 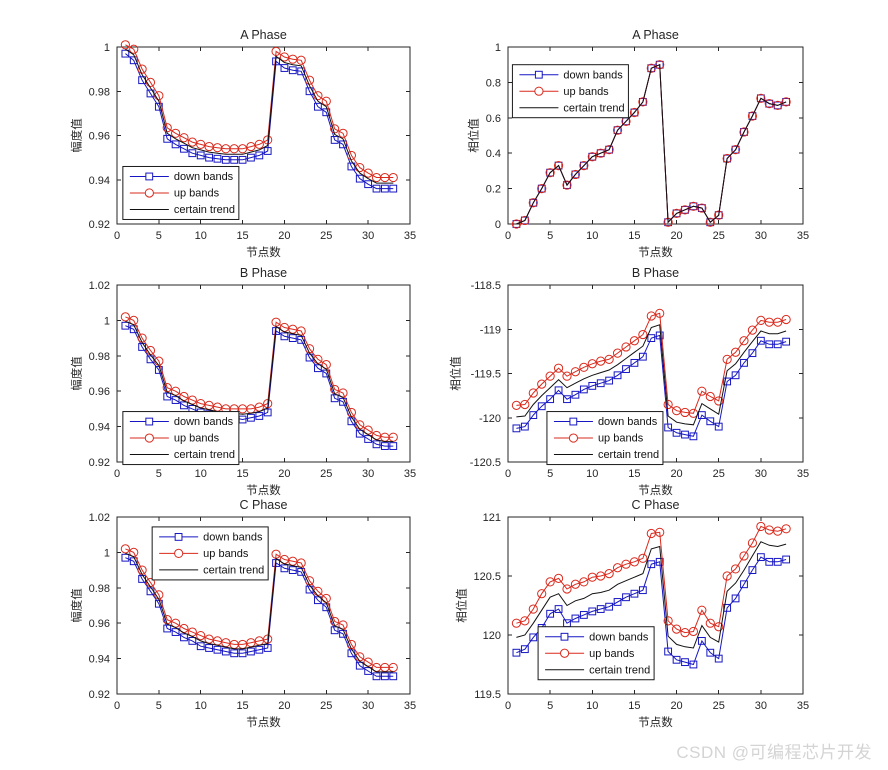 What do you see at coordinates (462, 605) in the screenshot?
I see `y-axis-label: 相位值` at bounding box center [462, 605].